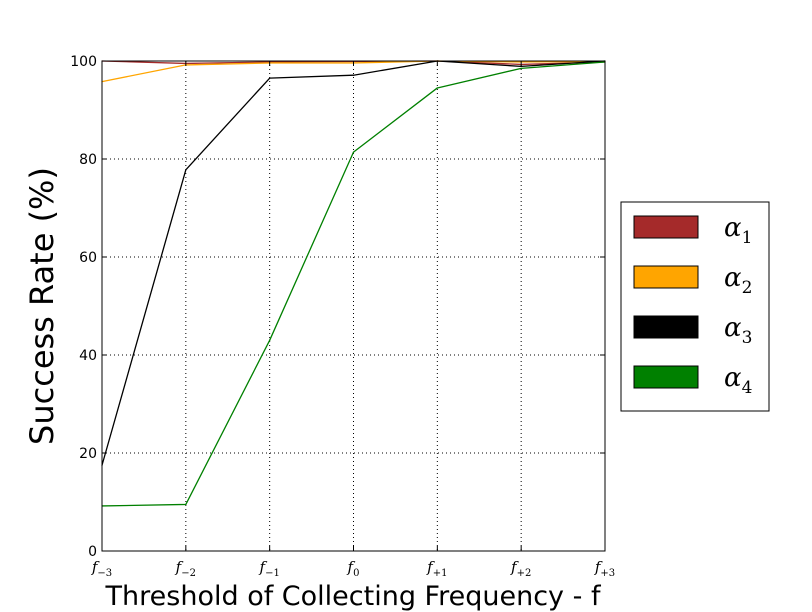 Image resolution: width=812 pixels, height=612 pixels. What do you see at coordinates (185, 568) in the screenshot?
I see `x-tick-label: f−2` at bounding box center [185, 568].